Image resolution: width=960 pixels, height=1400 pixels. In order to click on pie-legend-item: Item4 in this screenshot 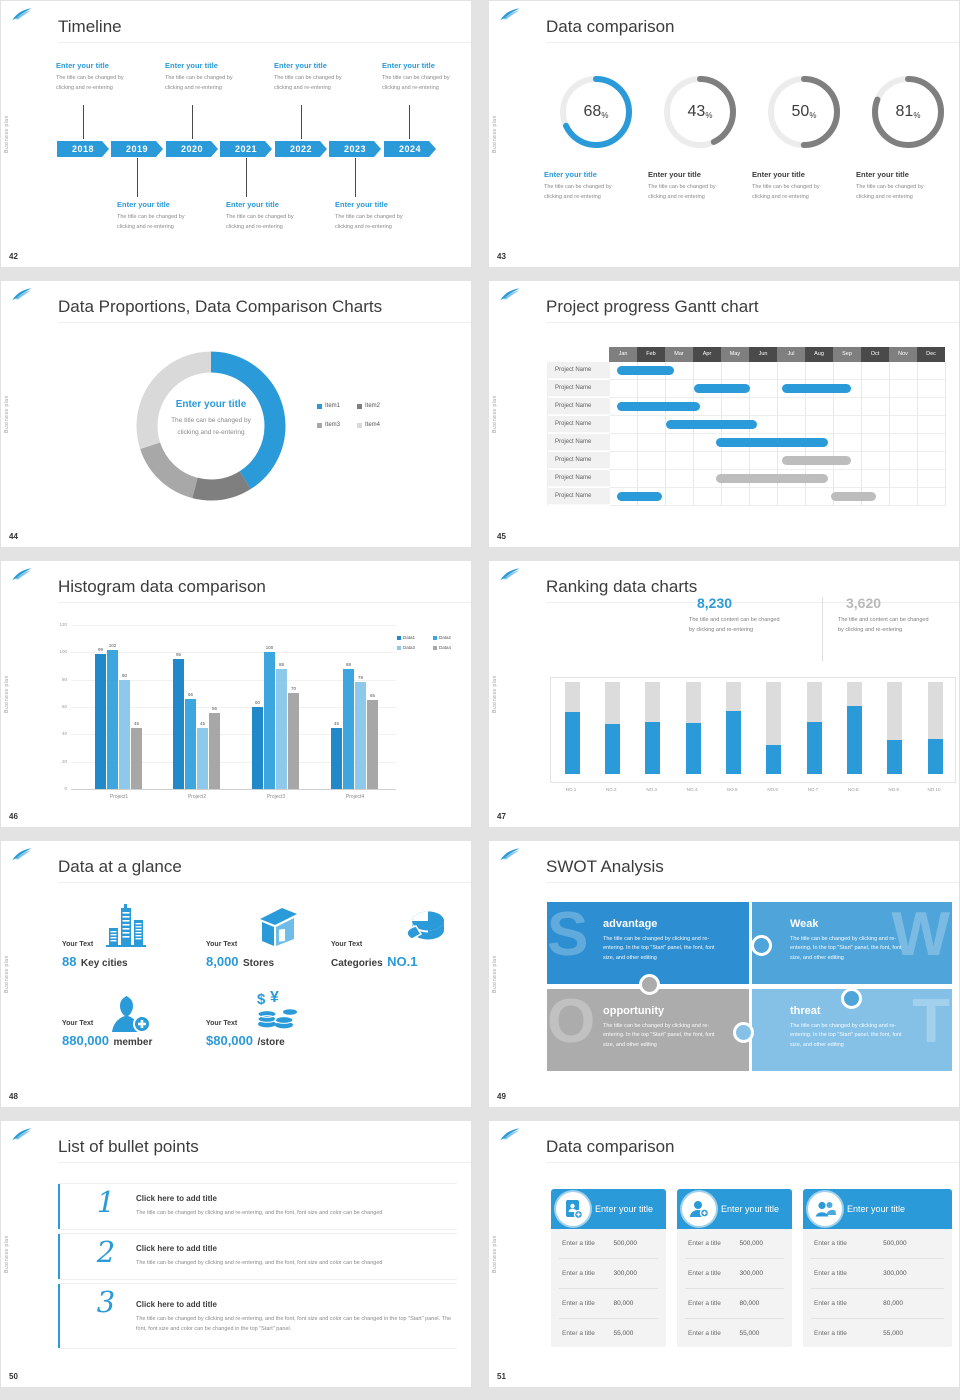, I will do `click(375, 425)`.